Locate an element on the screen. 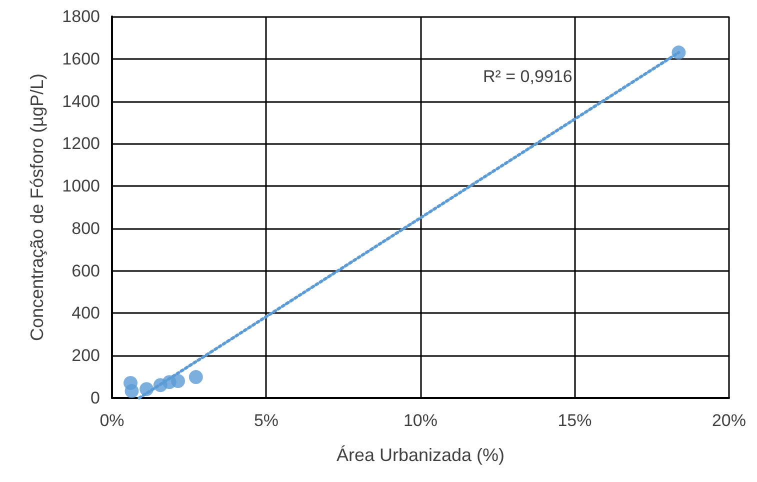 The image size is (757, 482). y-axis-title: Concentração de Fósforo (µgP/L) is located at coordinates (37, 207).